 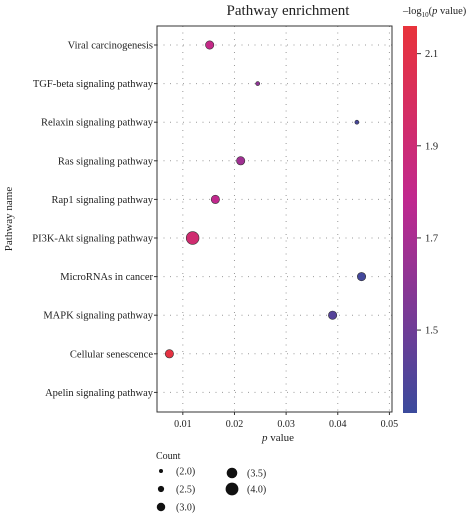 I want to click on category-label: PI3K-Akt signaling pathway, so click(x=92, y=239).